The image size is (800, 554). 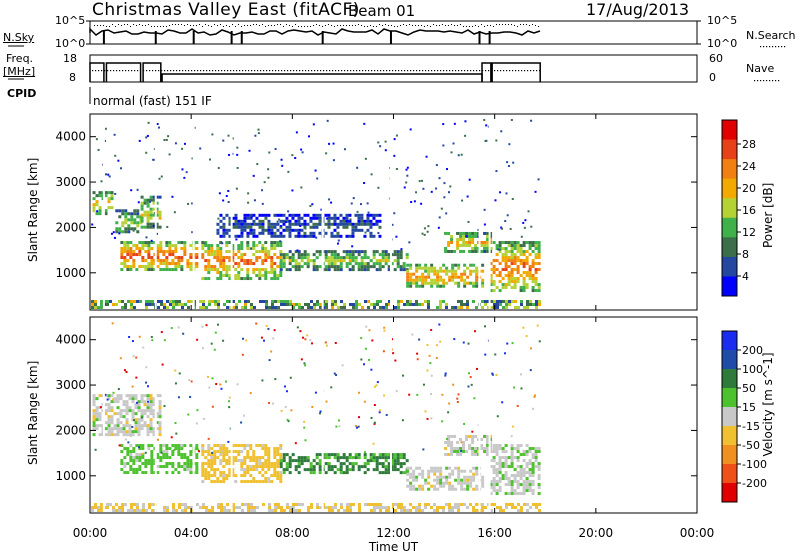 What do you see at coordinates (729, 417) in the screenshot?
I see `velocity-colorbar-segment` at bounding box center [729, 417].